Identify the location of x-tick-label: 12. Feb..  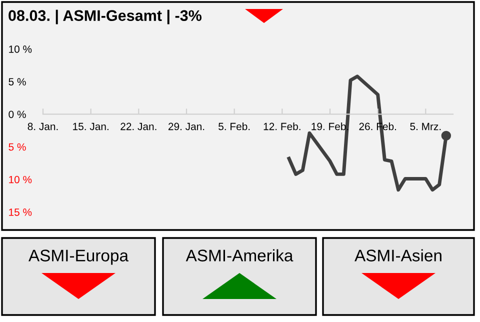
(282, 126).